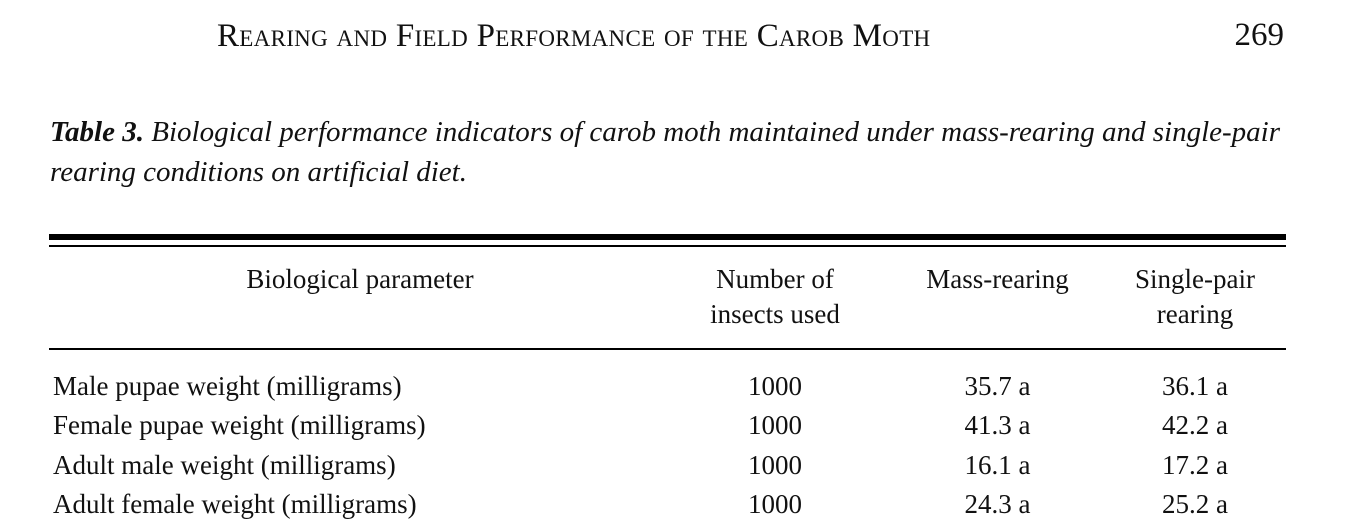 The height and width of the screenshot is (528, 1354). What do you see at coordinates (1195, 465) in the screenshot?
I see `cell-single-pair: 17.2 a` at bounding box center [1195, 465].